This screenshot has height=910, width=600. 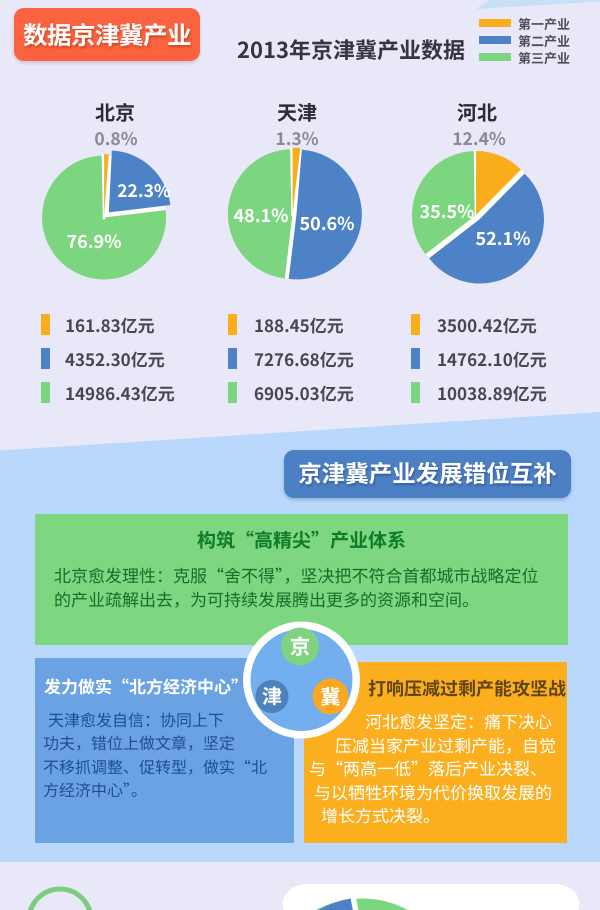 What do you see at coordinates (272, 695) in the screenshot?
I see `svg-text: 津` at bounding box center [272, 695].